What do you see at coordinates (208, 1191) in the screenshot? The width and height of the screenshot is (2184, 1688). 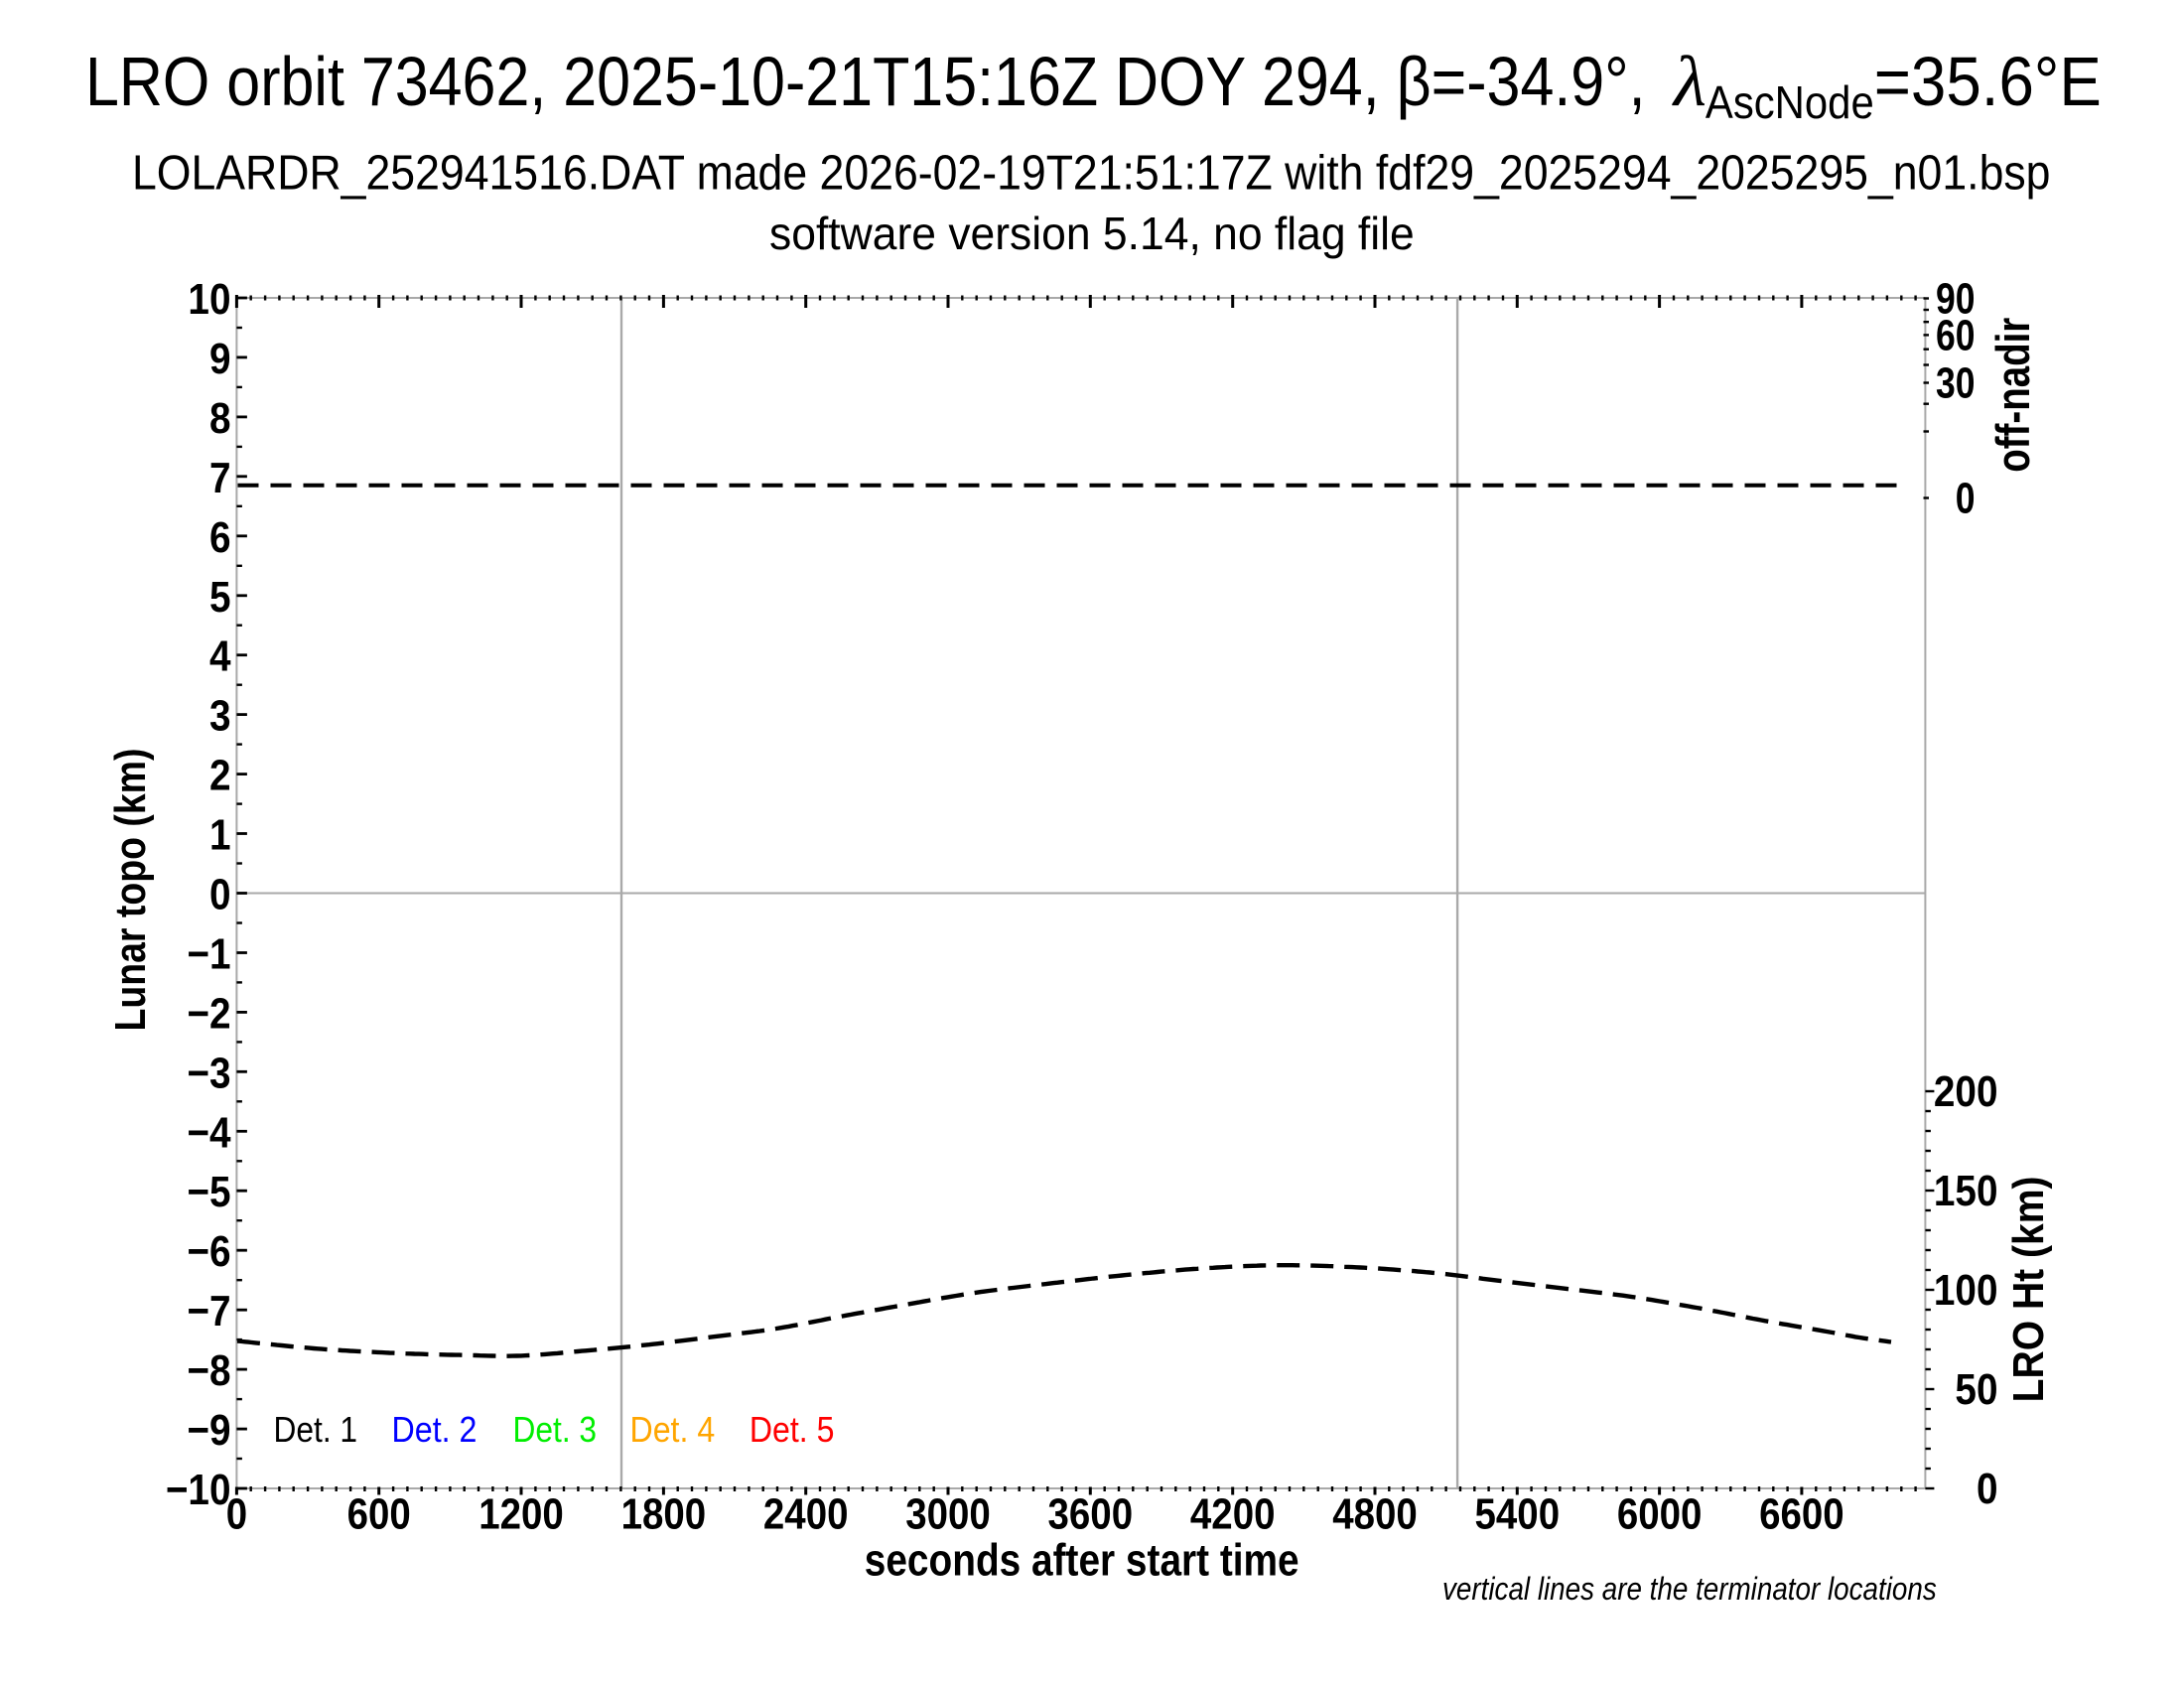 I see `svg-text: −5` at bounding box center [208, 1191].